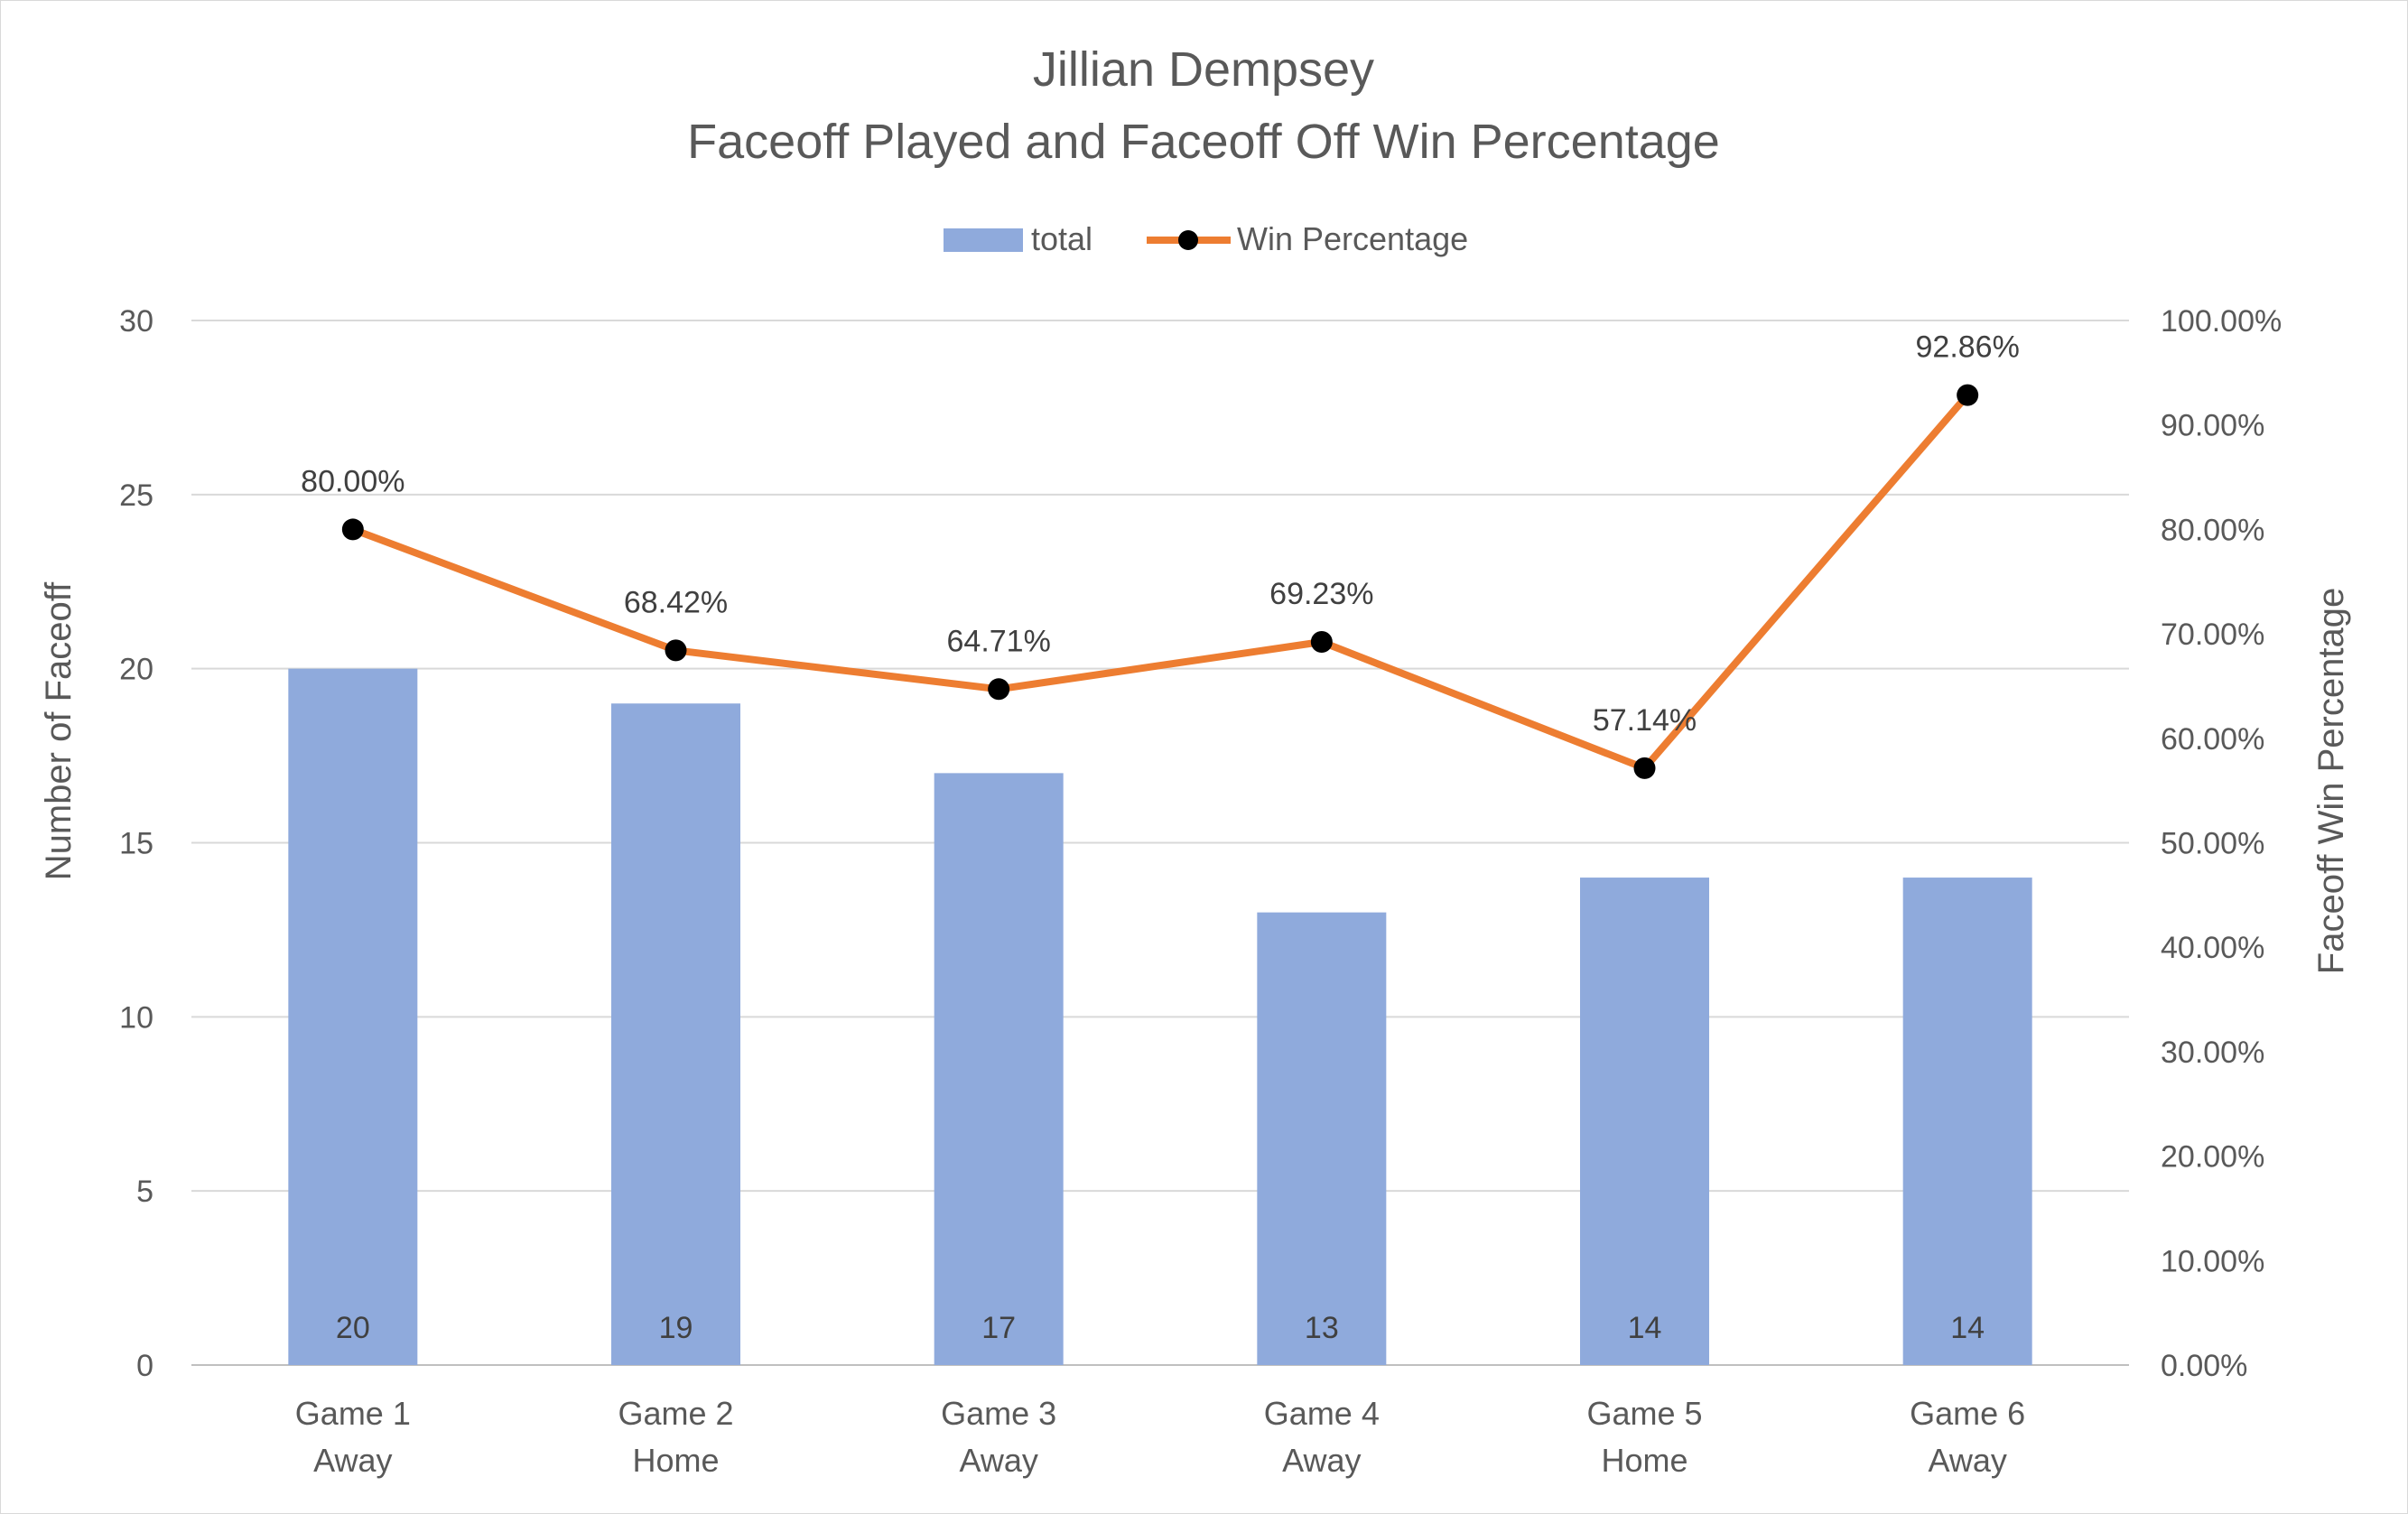 The height and width of the screenshot is (1514, 2408). Describe the element at coordinates (2212, 530) in the screenshot. I see `right-tick-label: 80.00%` at that location.